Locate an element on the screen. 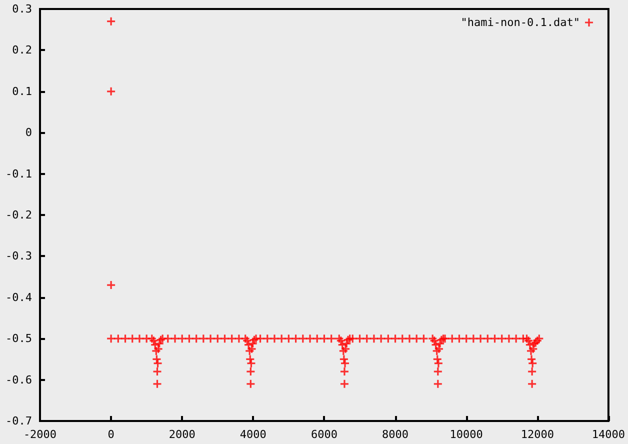 This screenshot has height=444, width=628. y-tick-label: 0.1 is located at coordinates (22, 91).